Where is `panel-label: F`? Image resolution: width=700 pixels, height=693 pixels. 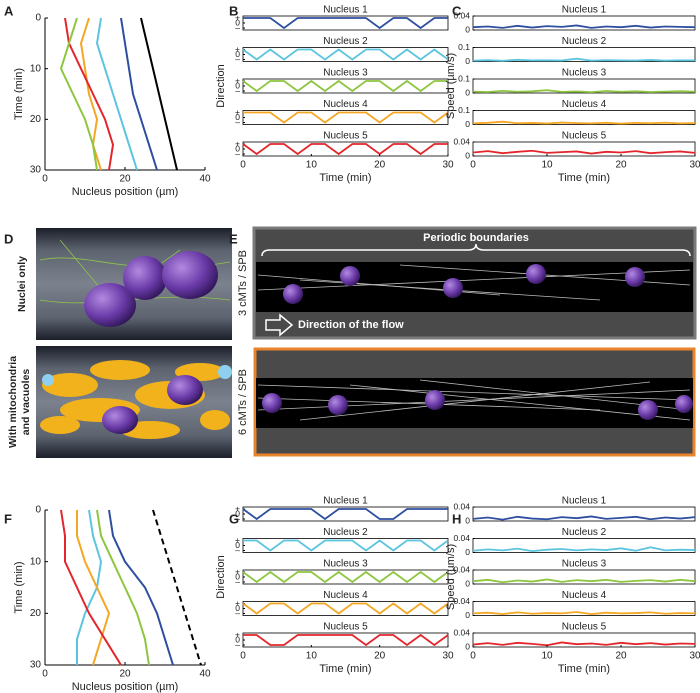 panel-label: F is located at coordinates (8, 518).